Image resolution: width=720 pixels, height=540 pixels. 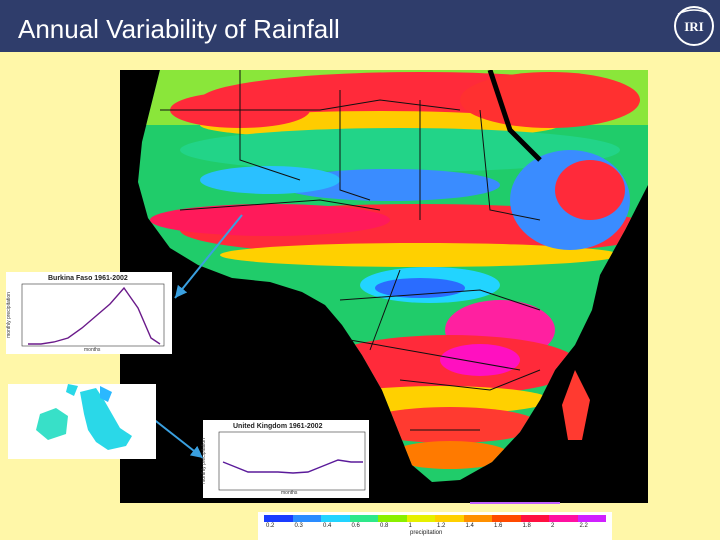 What do you see at coordinates (270, 526) in the screenshot?
I see `legend-tick-label: 0.2` at bounding box center [270, 526].